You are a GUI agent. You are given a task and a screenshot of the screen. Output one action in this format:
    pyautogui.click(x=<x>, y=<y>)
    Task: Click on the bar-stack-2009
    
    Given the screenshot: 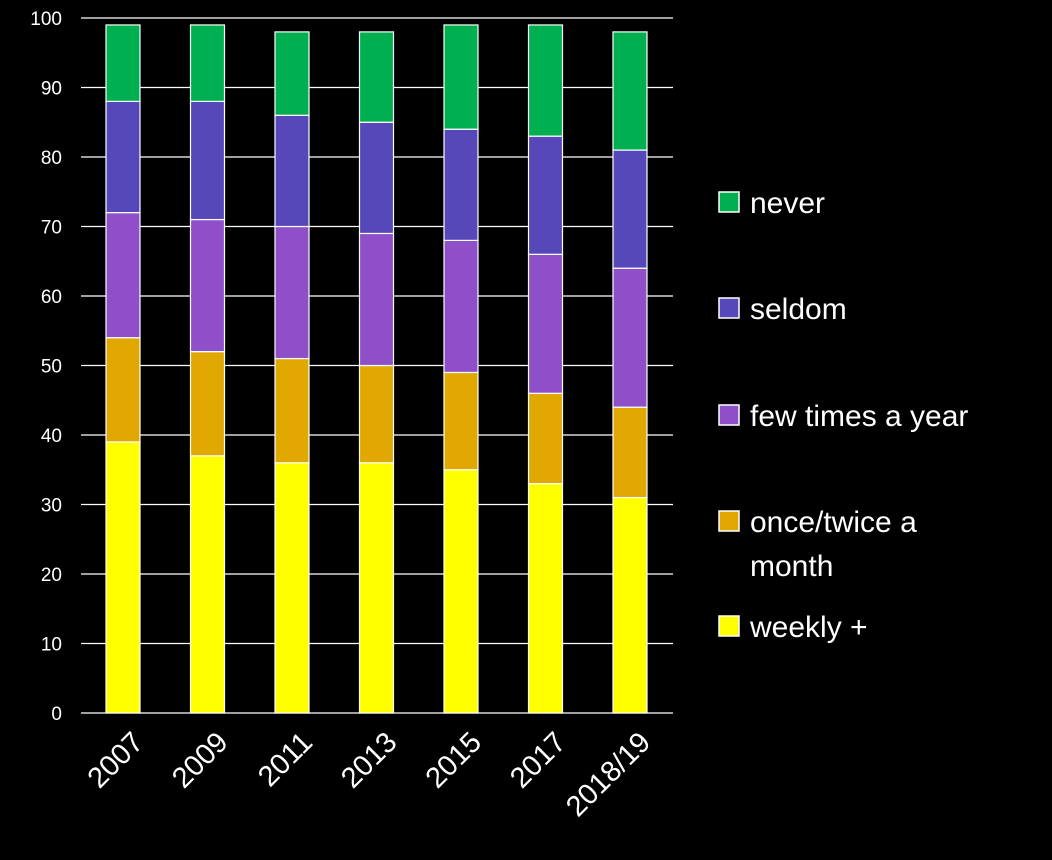 What is the action you would take?
    pyautogui.click(x=207, y=369)
    